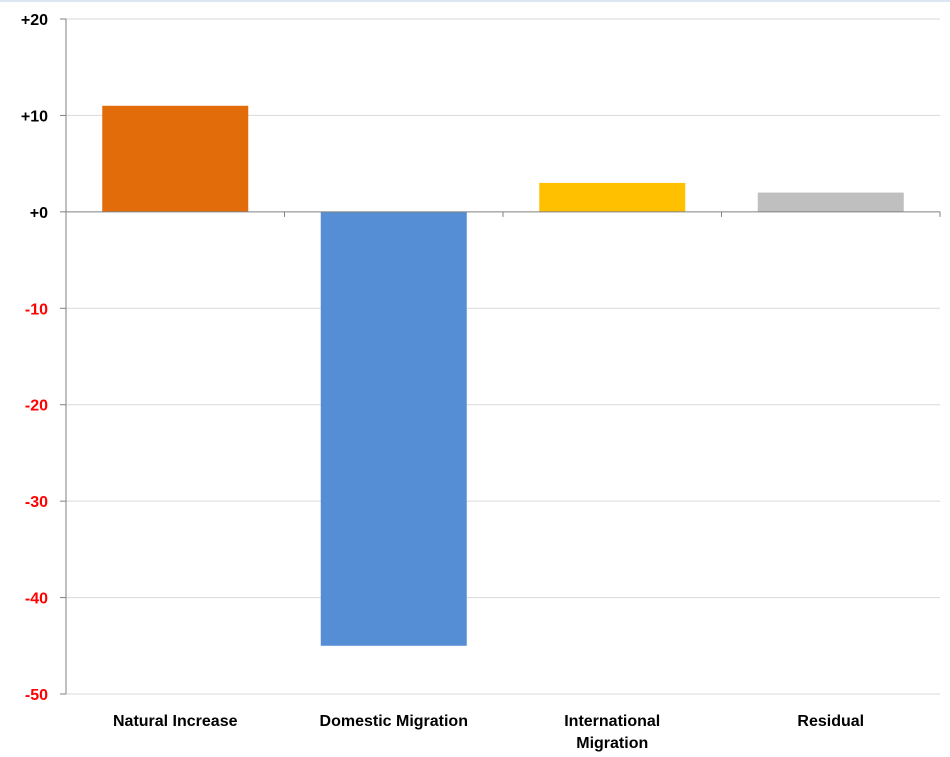 The image size is (950, 757). I want to click on y-tick-label: +0, so click(39, 213).